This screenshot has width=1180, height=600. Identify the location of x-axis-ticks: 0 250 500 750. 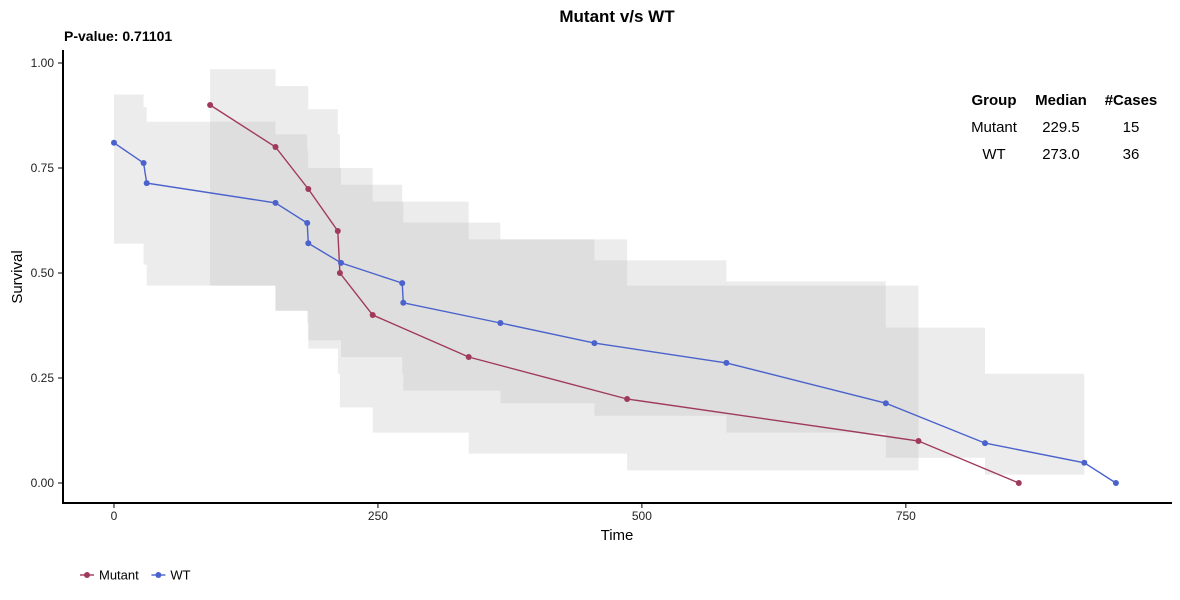
(513, 513).